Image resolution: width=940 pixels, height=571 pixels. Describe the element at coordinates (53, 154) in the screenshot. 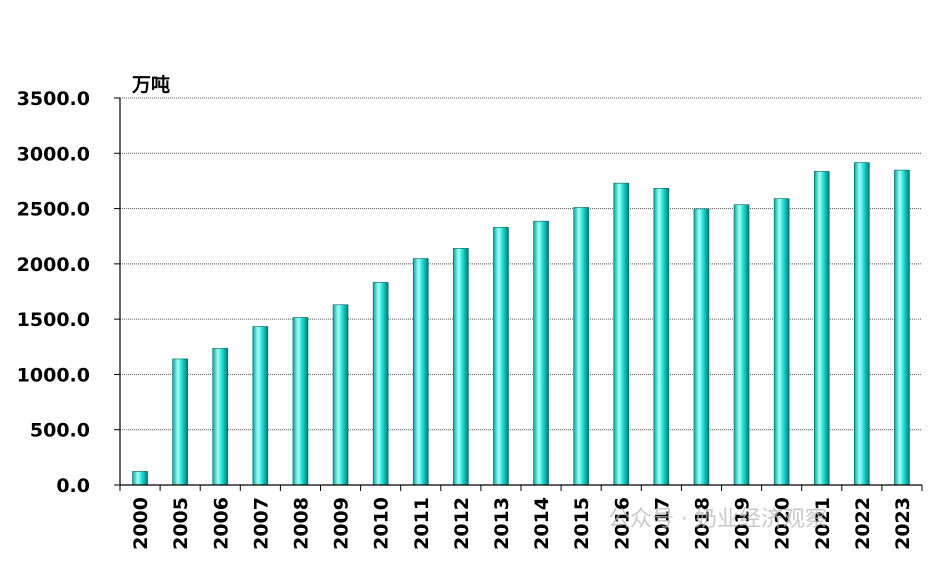

I see `y-tick-label: 3000.0` at that location.